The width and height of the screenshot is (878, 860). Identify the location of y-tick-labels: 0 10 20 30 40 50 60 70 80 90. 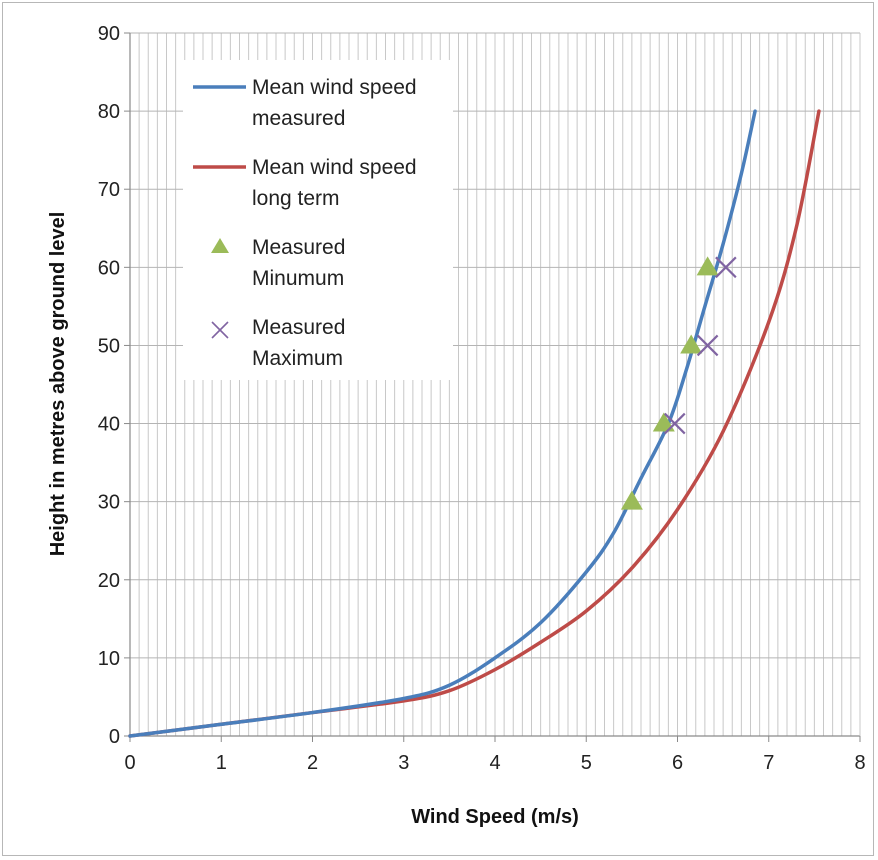
(114, 385).